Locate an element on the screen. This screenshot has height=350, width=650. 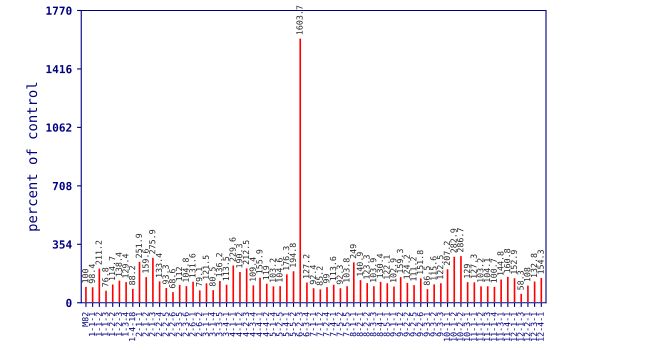
x-tick-label: 2-1-3 is located at coordinates (152, 324).